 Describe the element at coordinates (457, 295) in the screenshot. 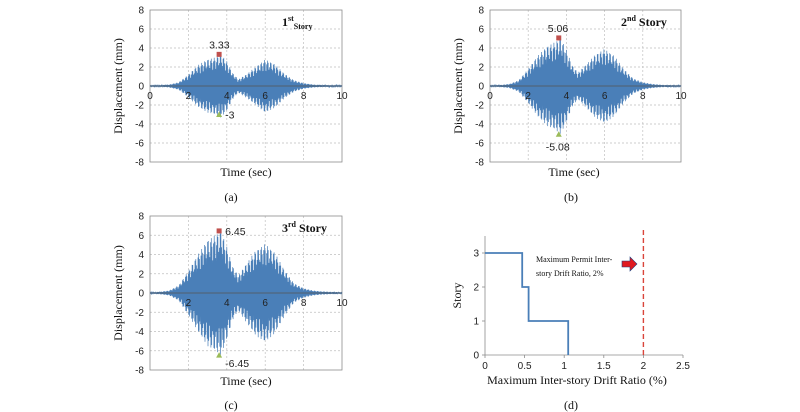

I see `y-axis-label: Story` at that location.